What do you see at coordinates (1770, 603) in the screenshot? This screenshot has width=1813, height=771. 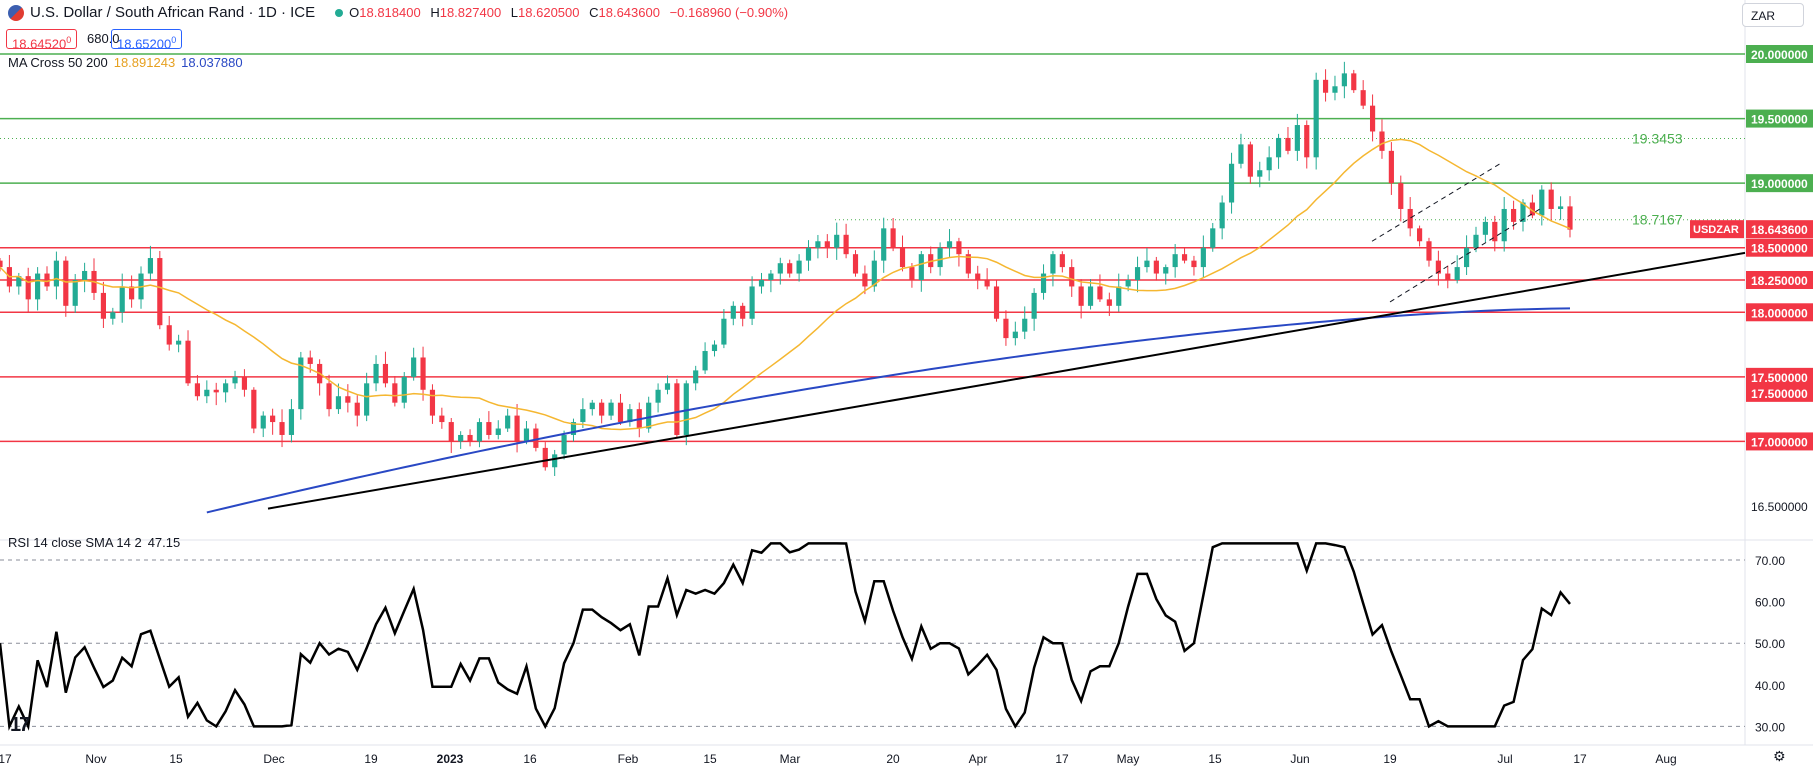 I see `rsi-axis-label: 60.00` at bounding box center [1770, 603].